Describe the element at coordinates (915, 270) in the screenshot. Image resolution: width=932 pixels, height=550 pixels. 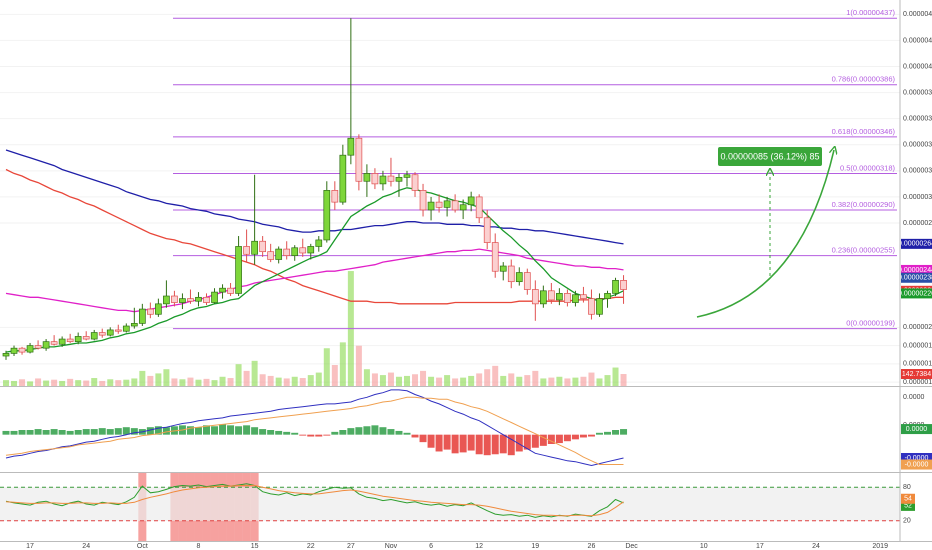
I see `price-tag-label: 0.00000244` at that location.